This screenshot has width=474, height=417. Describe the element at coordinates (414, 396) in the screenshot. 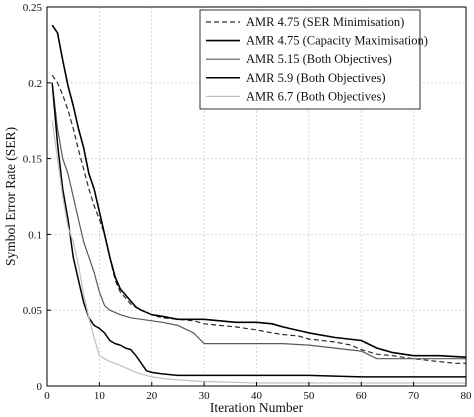

I see `x-tick-label: 70` at that location.